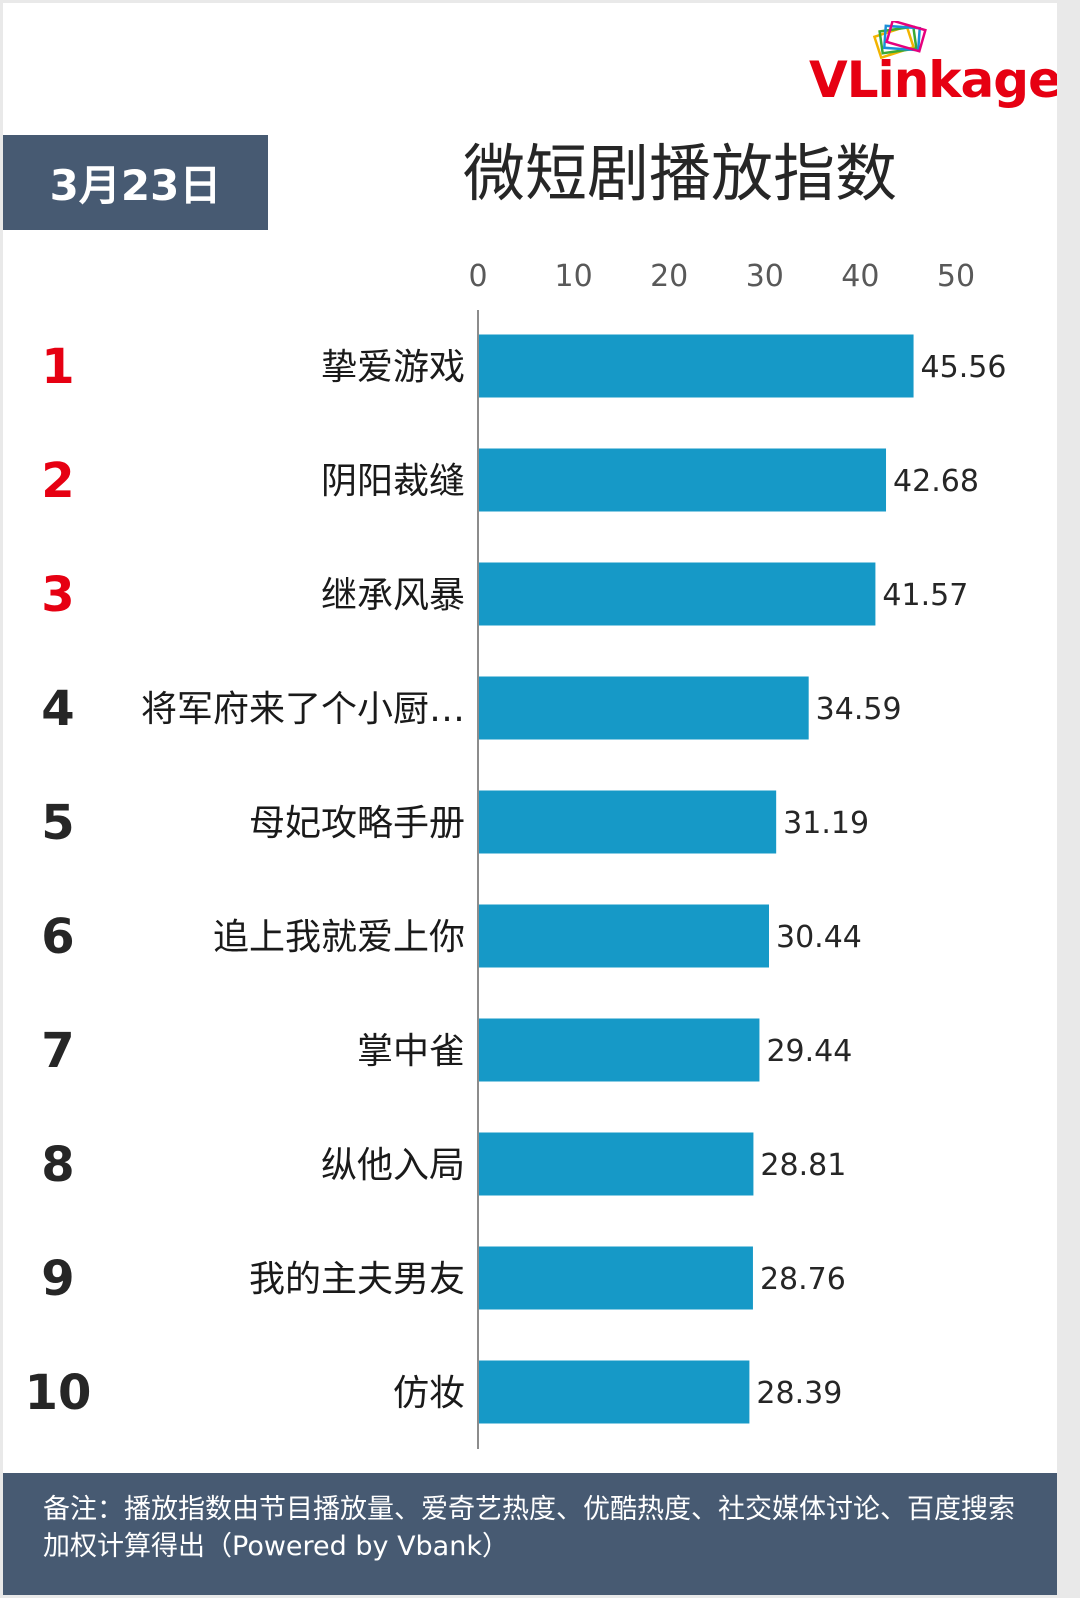 This screenshot has height=1598, width=1080. Describe the element at coordinates (57, 709) in the screenshot. I see `rank-label: 4` at that location.